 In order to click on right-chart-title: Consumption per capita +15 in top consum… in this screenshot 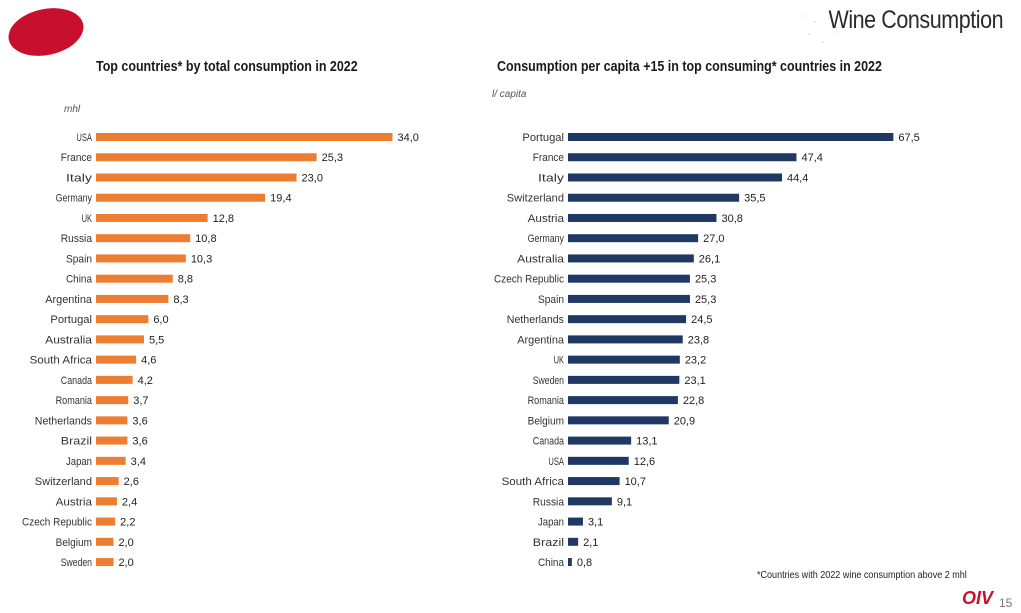, I will do `click(689, 67)`.